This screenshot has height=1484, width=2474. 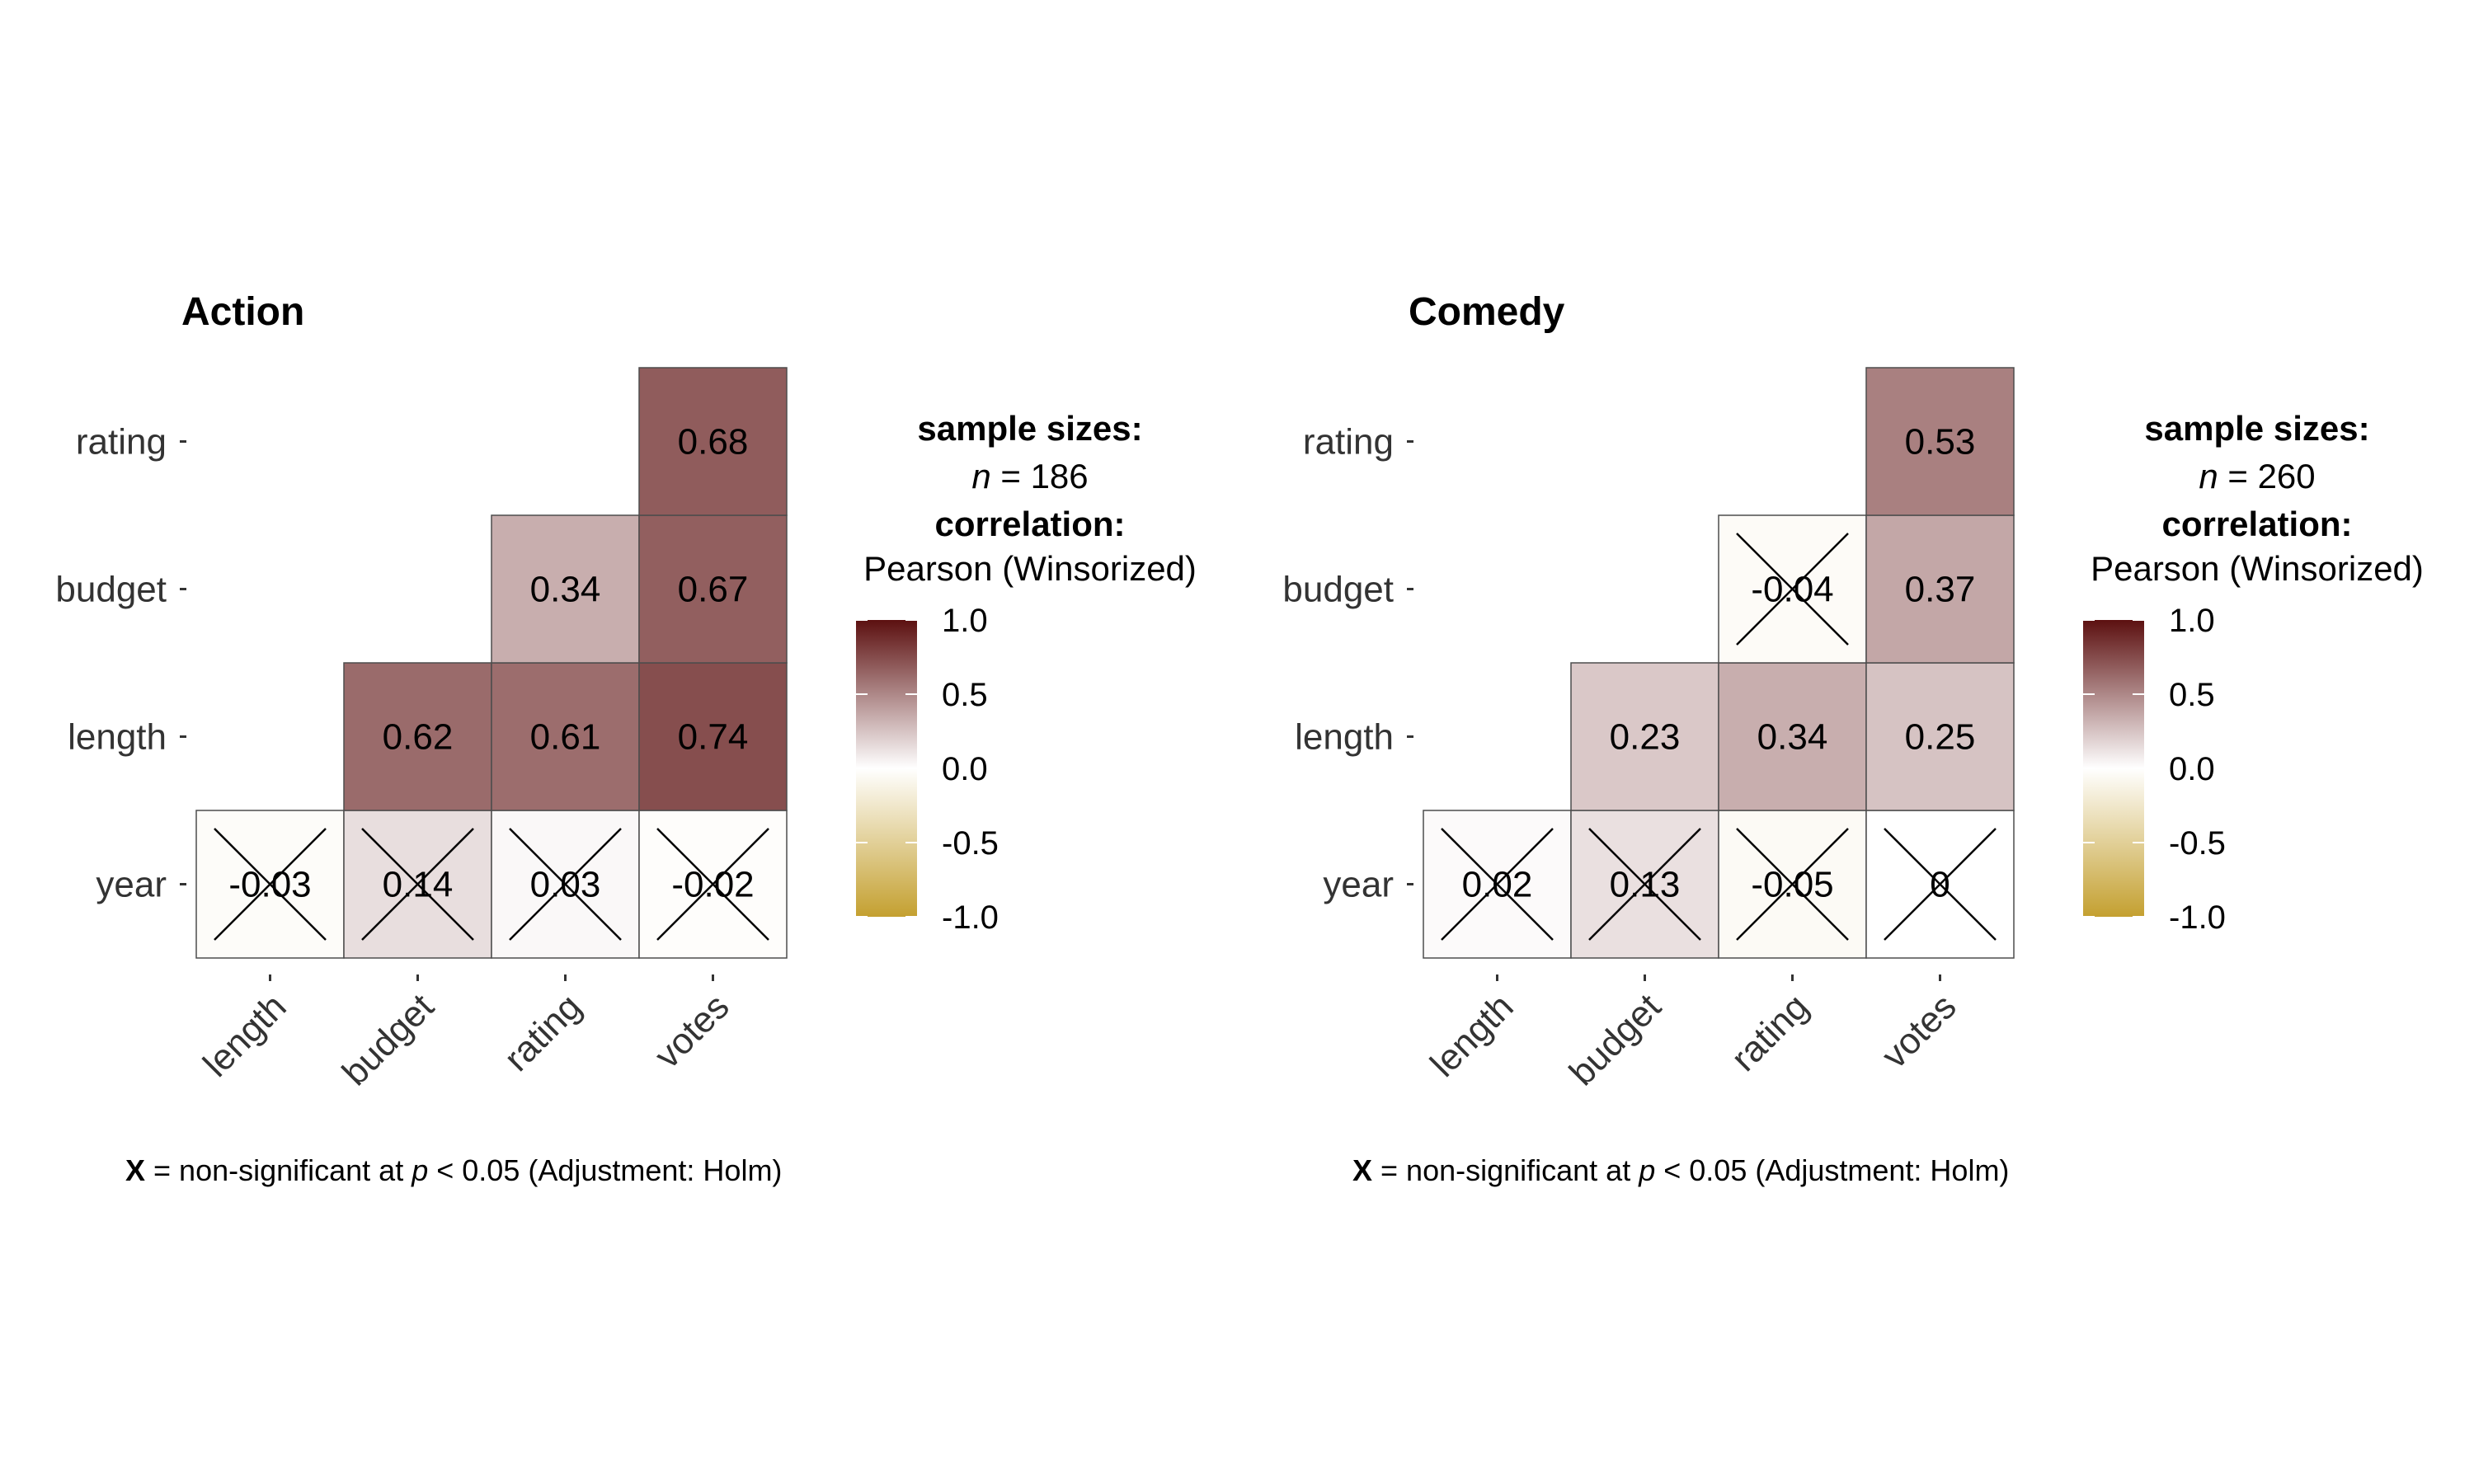 I want to click on legend-sample-size: n = 260, so click(x=2257, y=476).